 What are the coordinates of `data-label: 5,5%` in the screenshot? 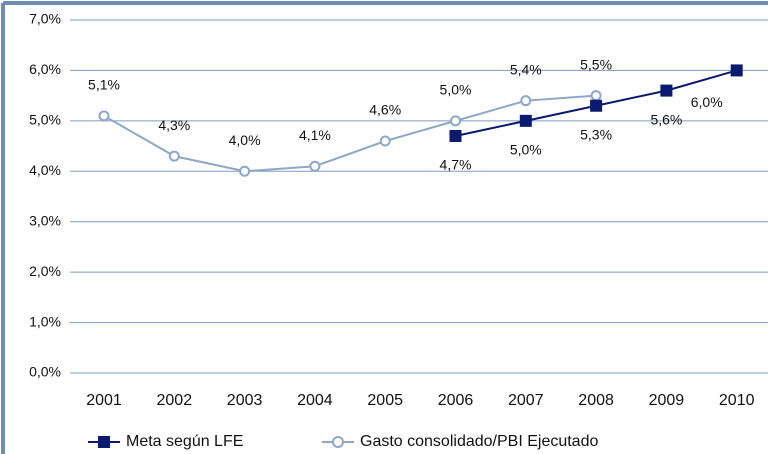 It's located at (596, 64).